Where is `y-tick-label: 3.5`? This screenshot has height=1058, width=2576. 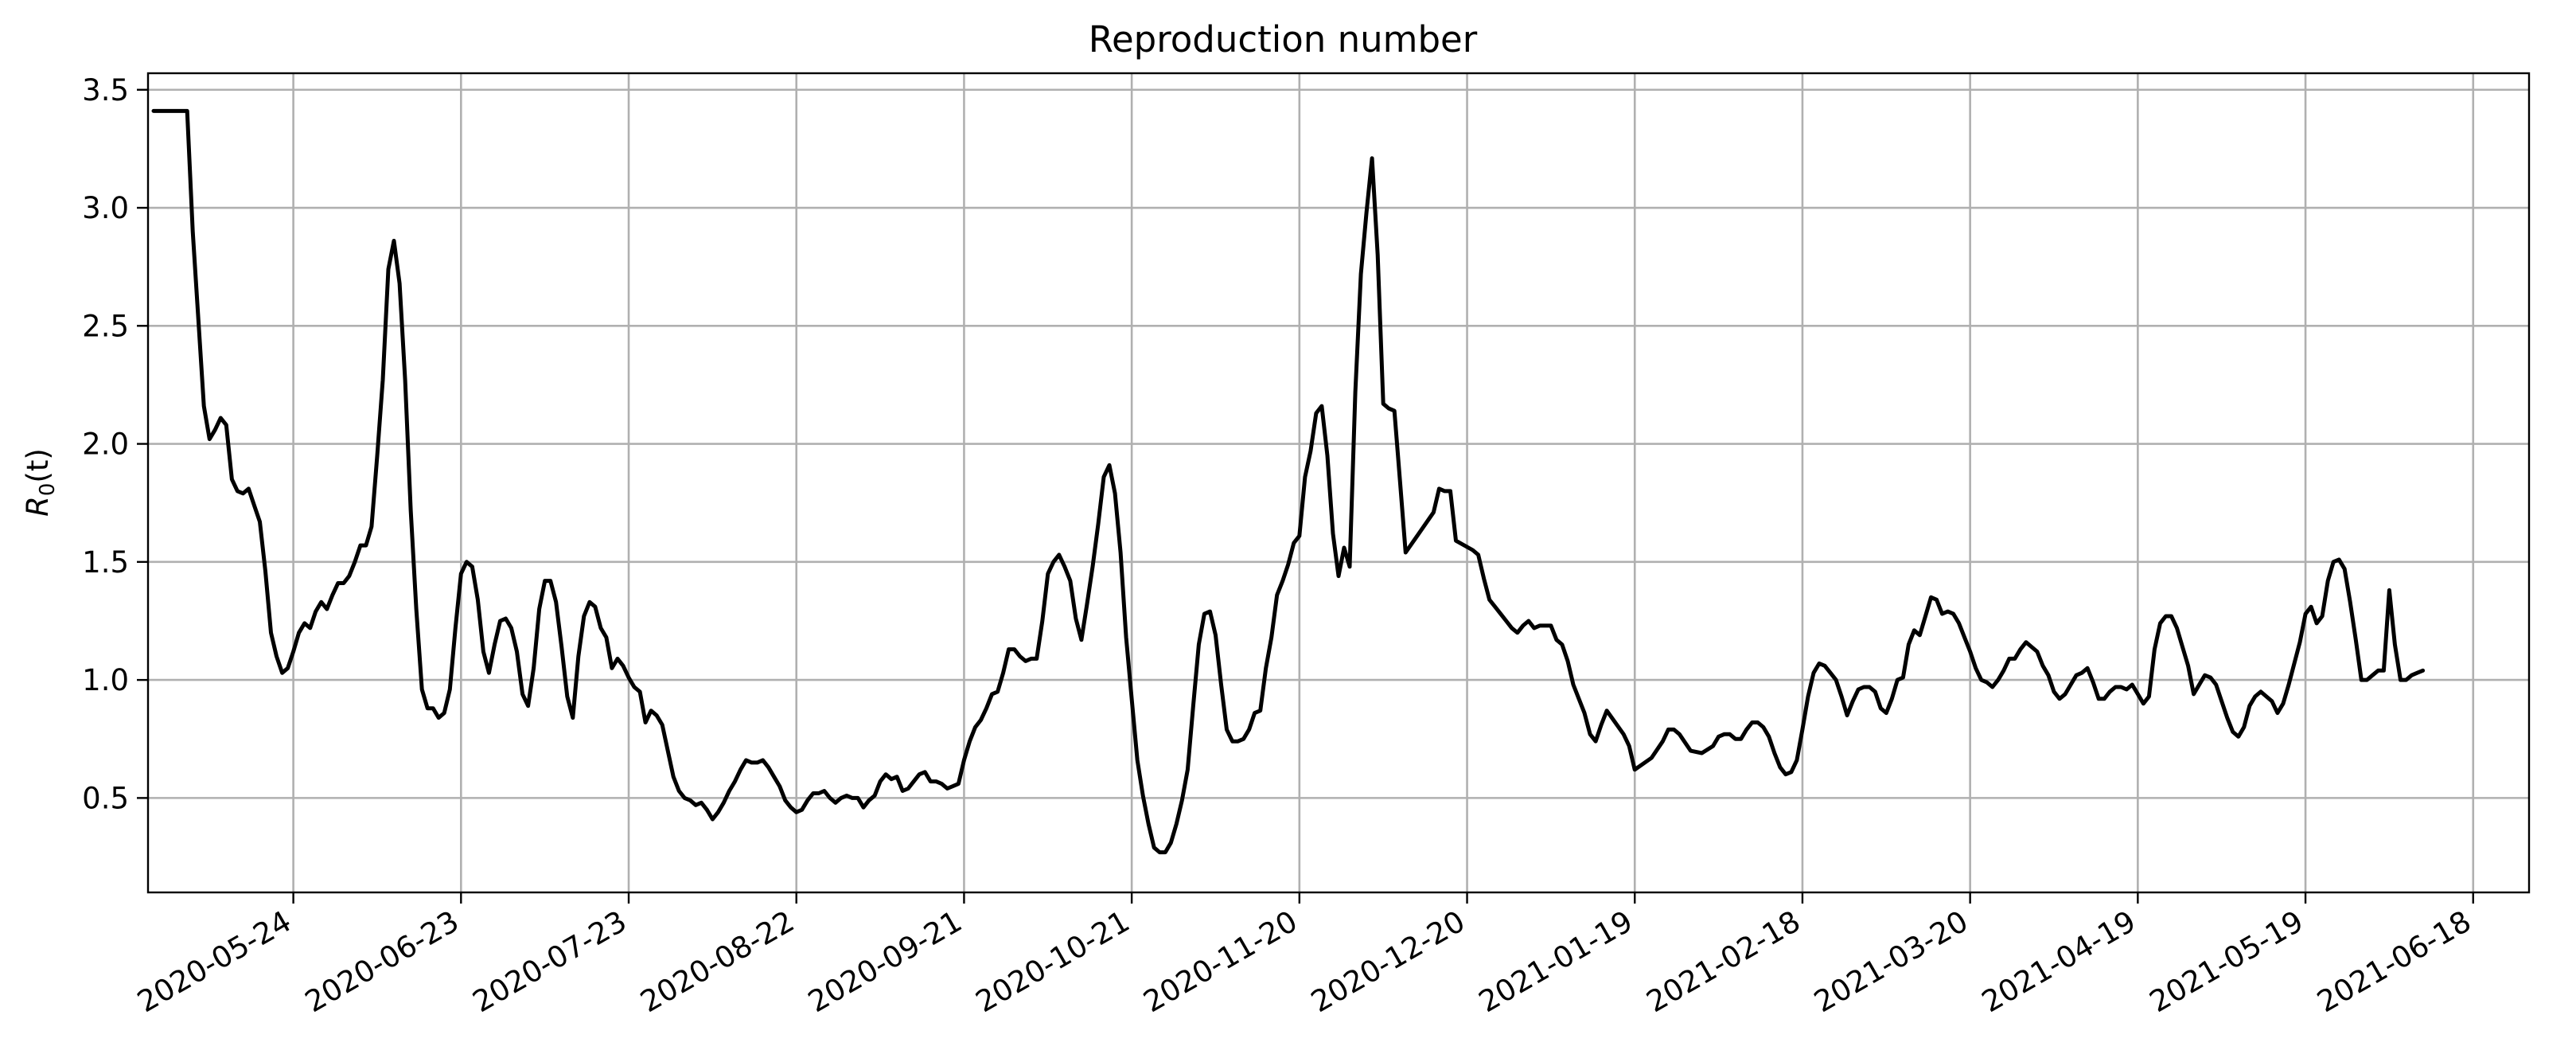 y-tick-label: 3.5 is located at coordinates (105, 90).